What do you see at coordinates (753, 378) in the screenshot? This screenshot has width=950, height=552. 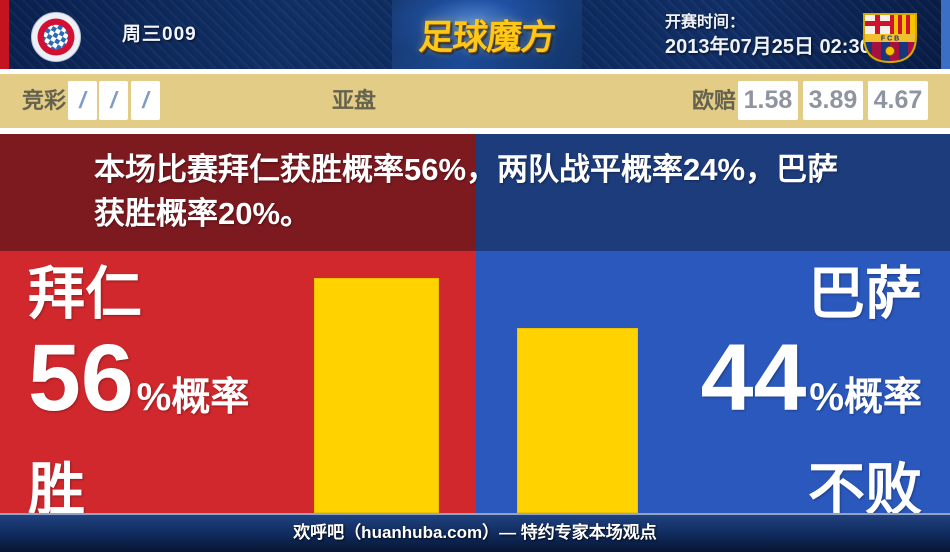 I see `barca-unbeaten-percent: 44` at bounding box center [753, 378].